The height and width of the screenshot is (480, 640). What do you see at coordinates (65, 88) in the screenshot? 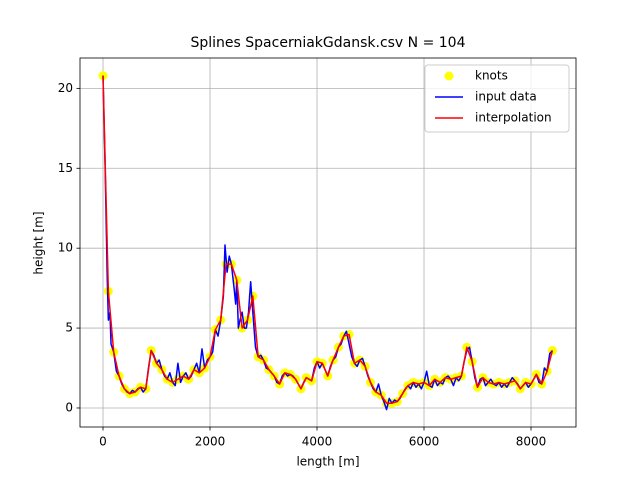
I see `y-tick-label: 20` at bounding box center [65, 88].